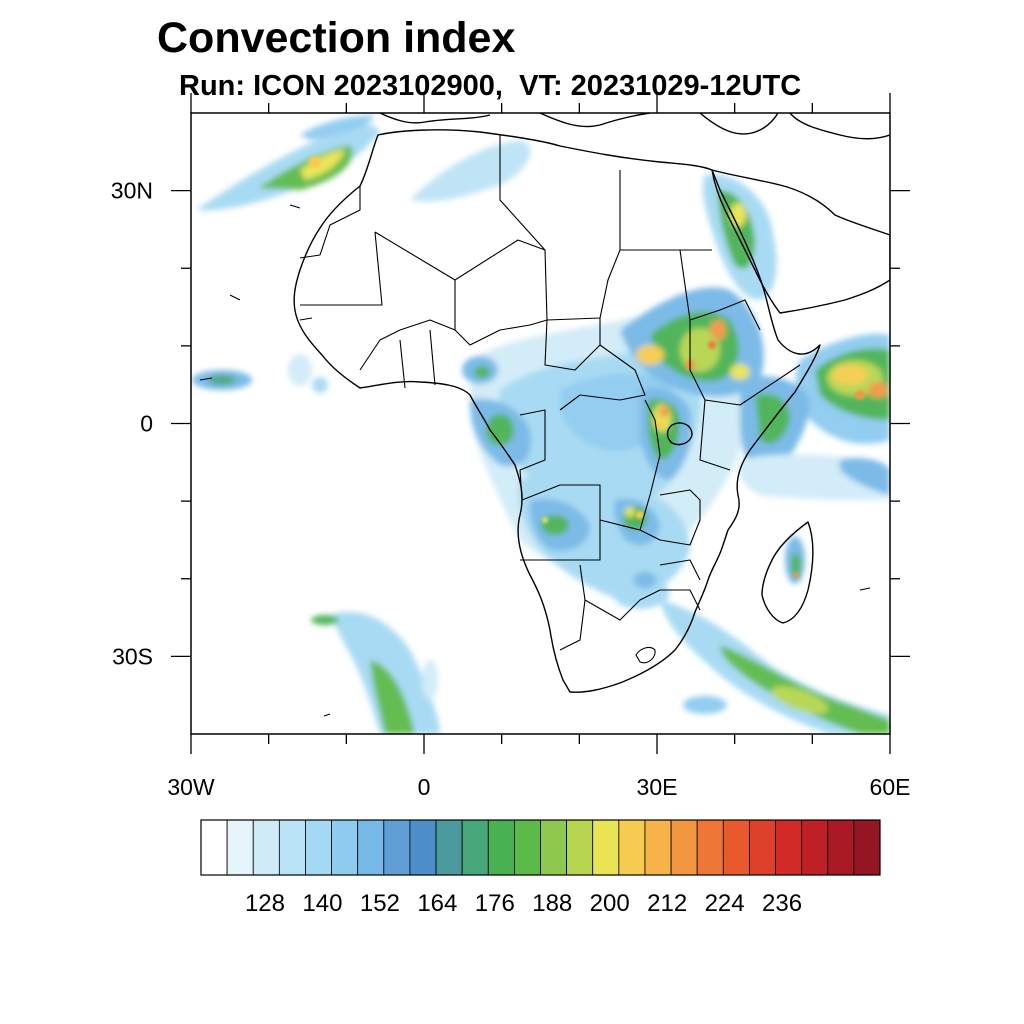 This screenshot has height=1024, width=1024. I want to click on colorbar-label: 236, so click(782, 903).